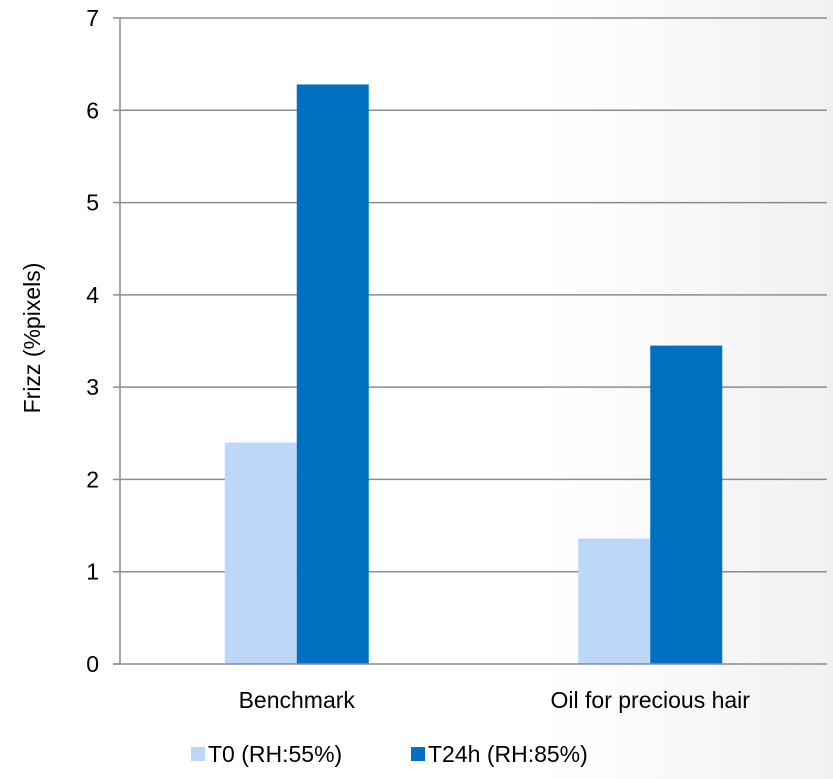  Describe the element at coordinates (92, 18) in the screenshot. I see `y-tick-label: 7` at that location.